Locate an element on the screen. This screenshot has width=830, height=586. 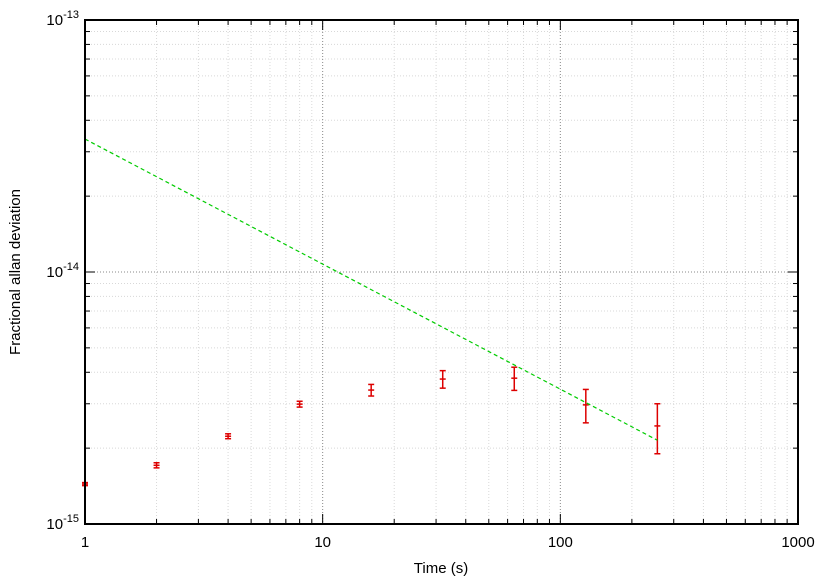
x-tick-label: 1 is located at coordinates (85, 542).